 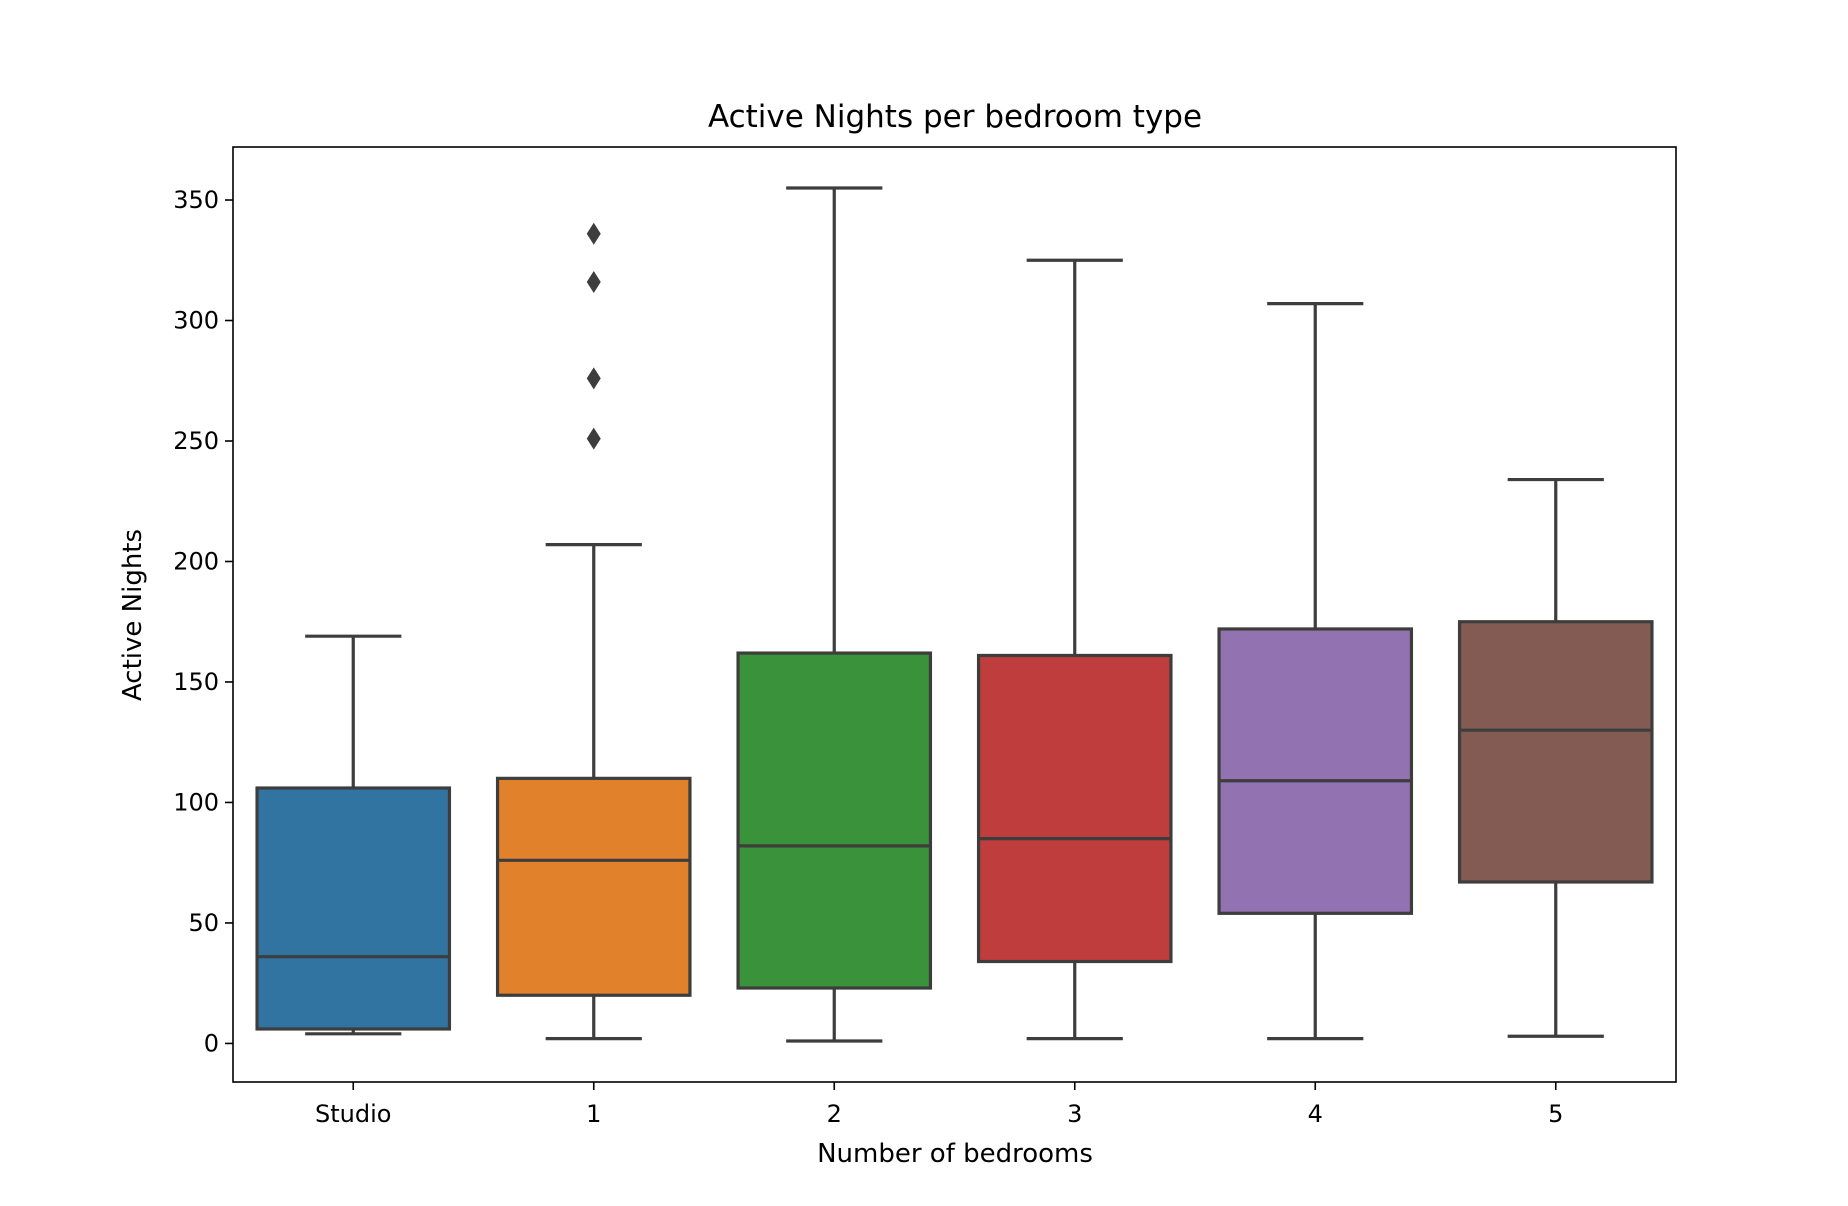 What do you see at coordinates (196, 200) in the screenshot?
I see `y-tick-label: 350` at bounding box center [196, 200].